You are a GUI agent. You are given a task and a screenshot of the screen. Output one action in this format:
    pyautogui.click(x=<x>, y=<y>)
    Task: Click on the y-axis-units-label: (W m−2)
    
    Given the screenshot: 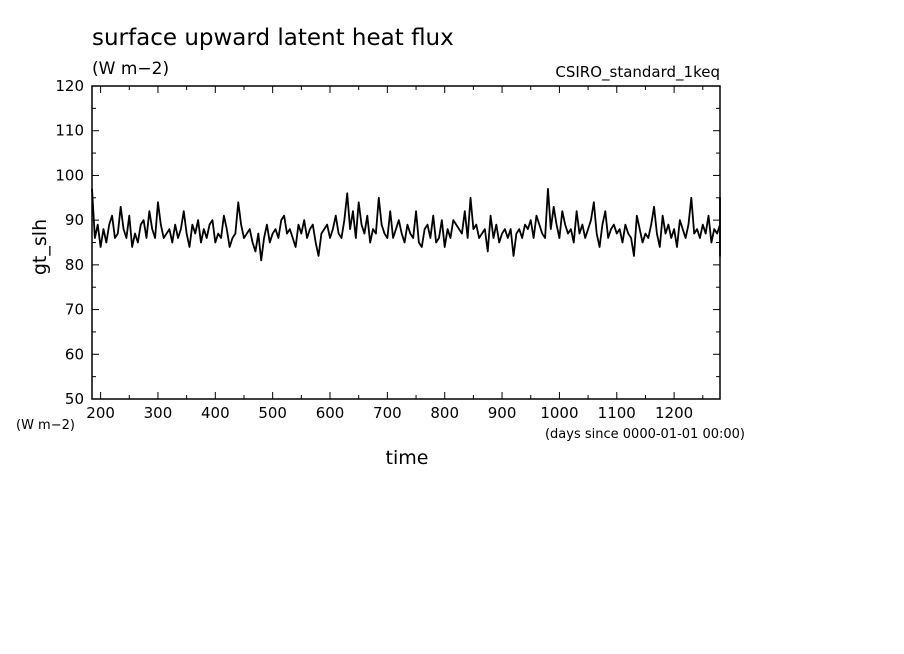 What is the action you would take?
    pyautogui.click(x=45, y=425)
    